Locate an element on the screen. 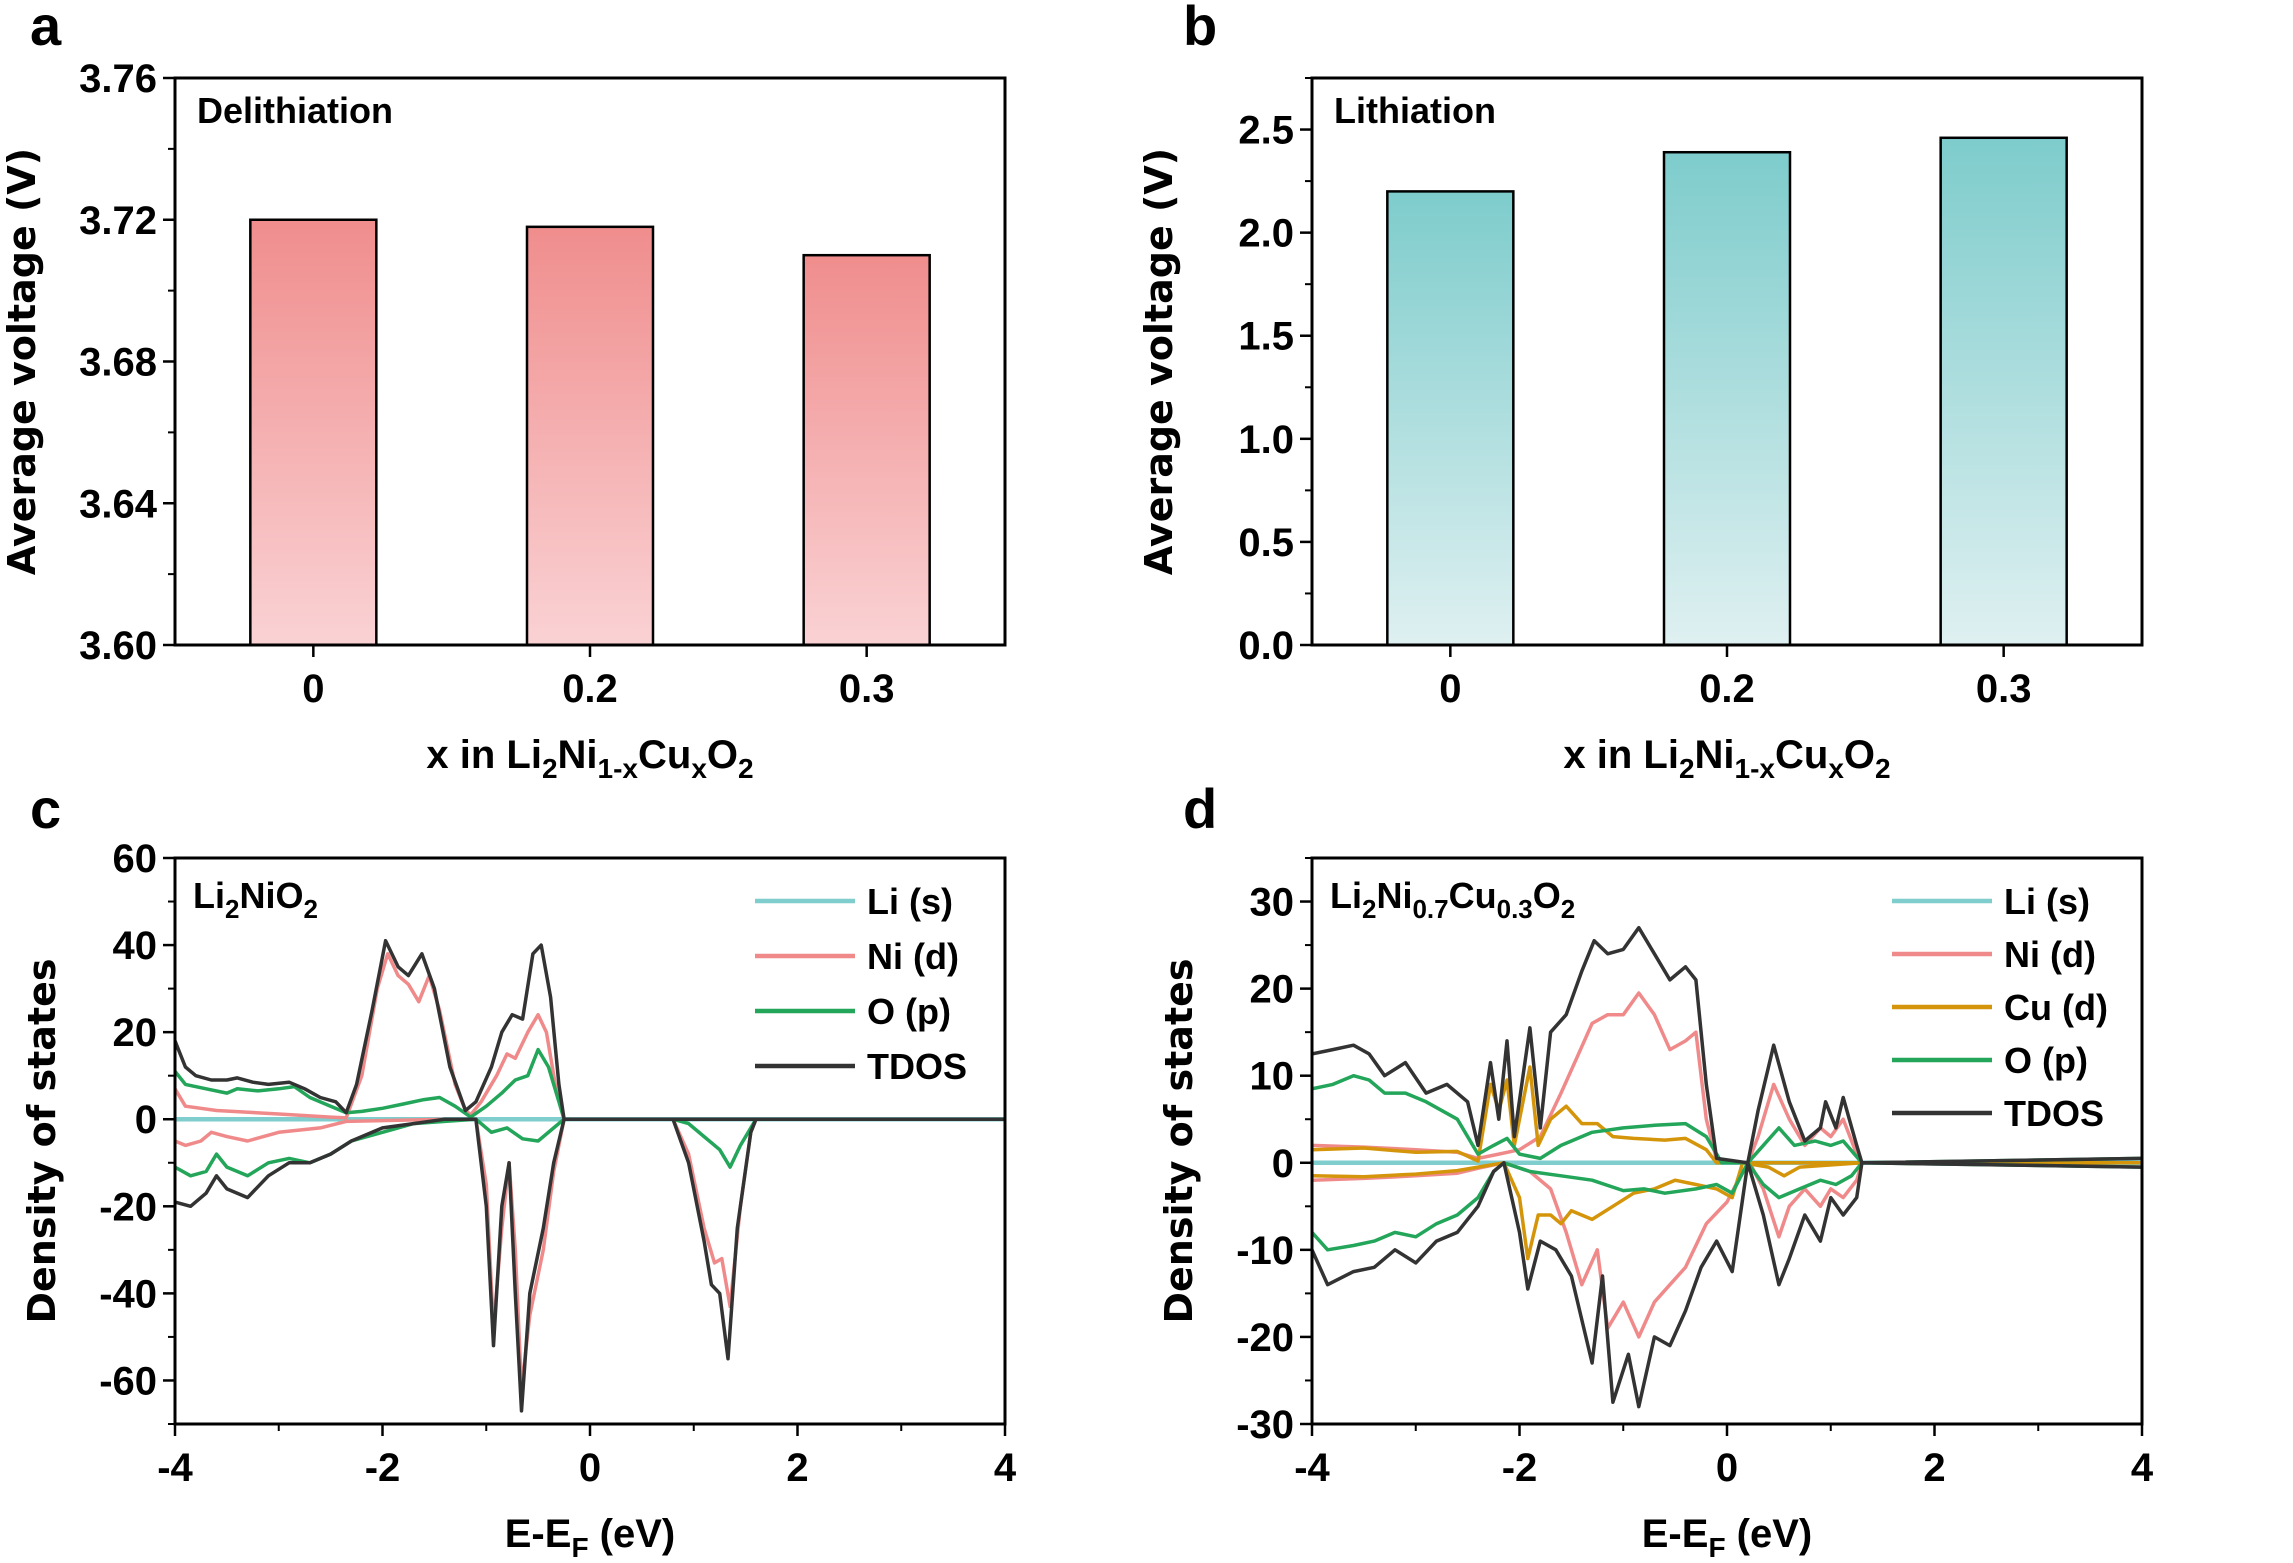  y-tick-label: -30 is located at coordinates (1265, 1425).